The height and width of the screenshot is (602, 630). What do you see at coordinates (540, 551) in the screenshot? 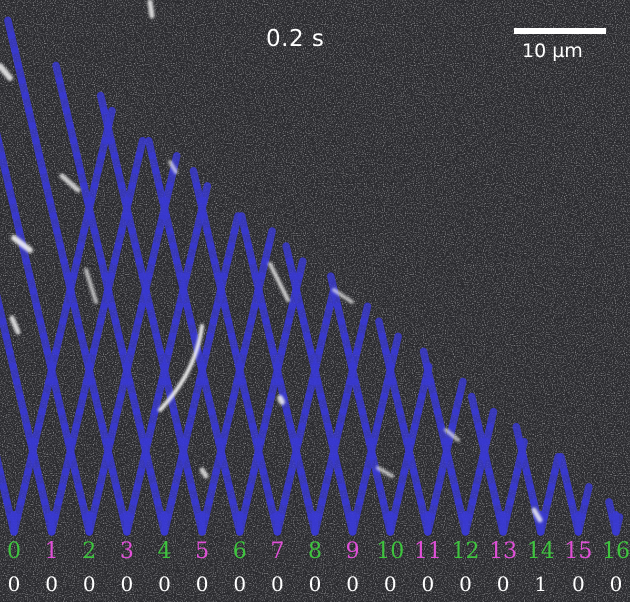
I see `lane-label: 14` at bounding box center [540, 551].